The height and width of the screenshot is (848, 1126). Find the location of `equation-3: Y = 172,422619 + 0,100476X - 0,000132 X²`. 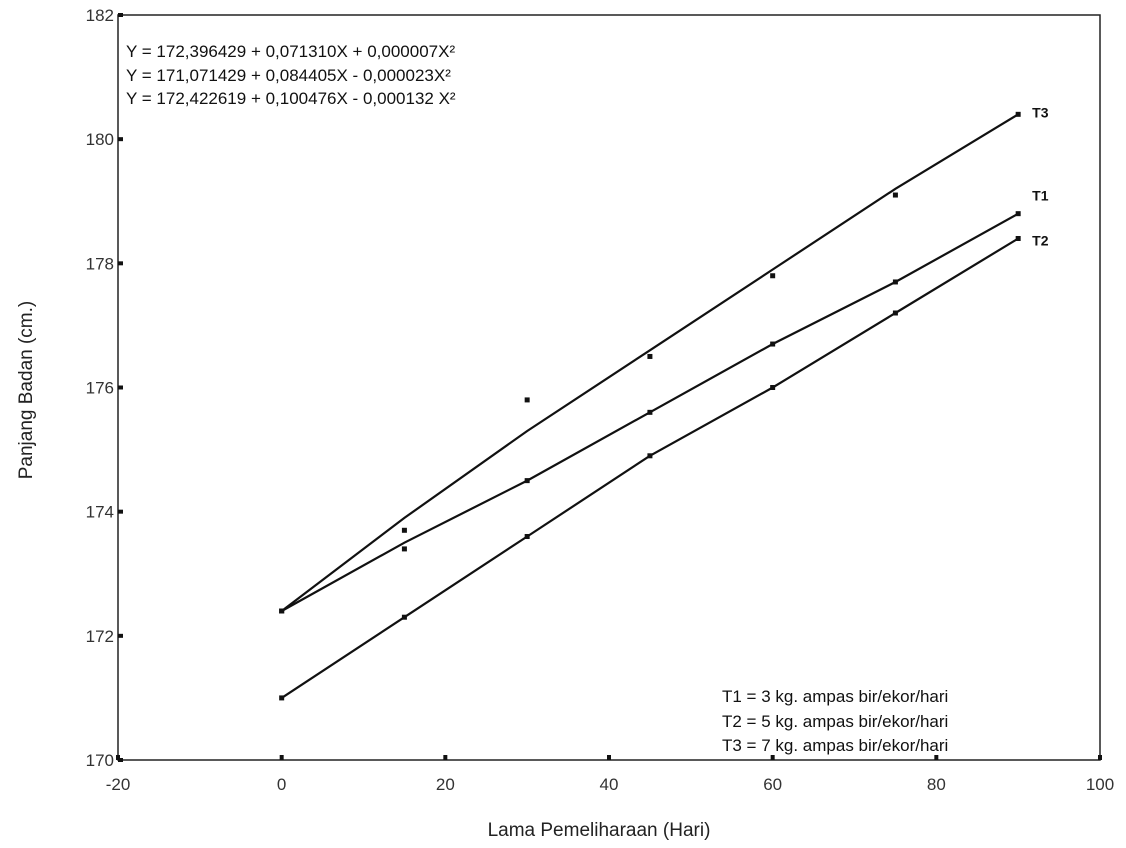

equation-3: Y = 172,422619 + 0,100476X - 0,000132 X² is located at coordinates (291, 98).